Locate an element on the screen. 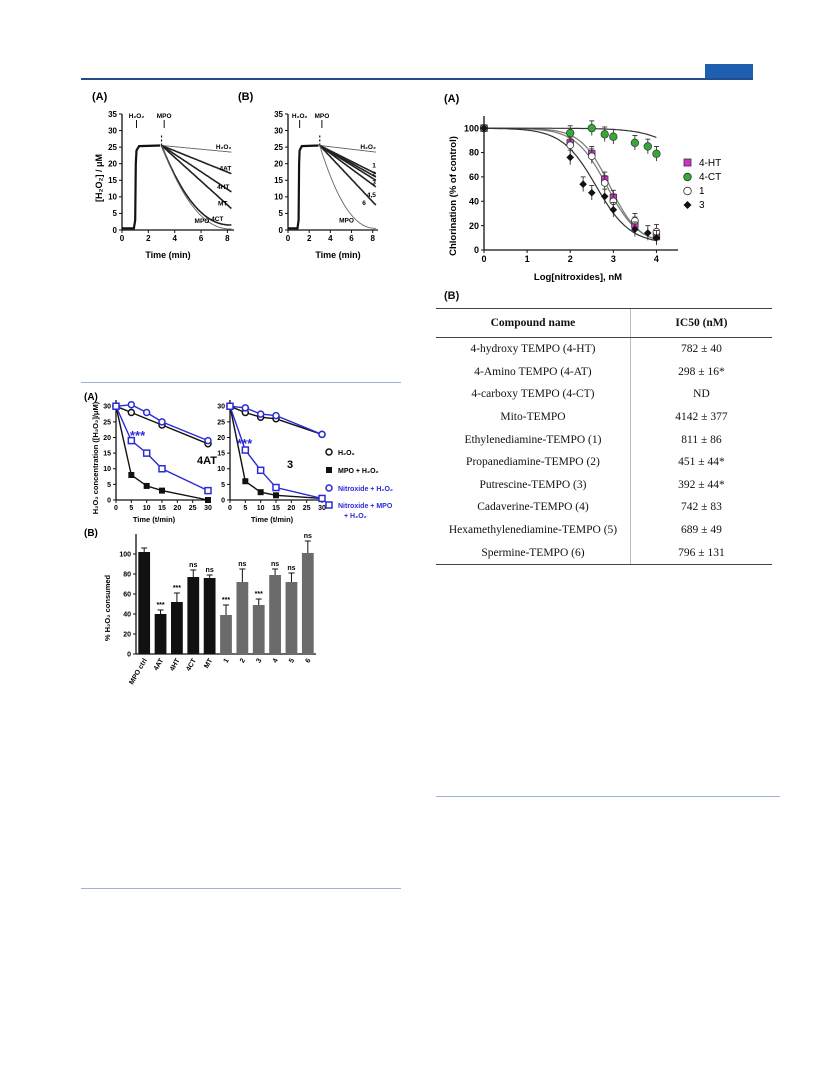 This screenshot has width=833, height=1091. x-tick-label: 15 is located at coordinates (162, 508).